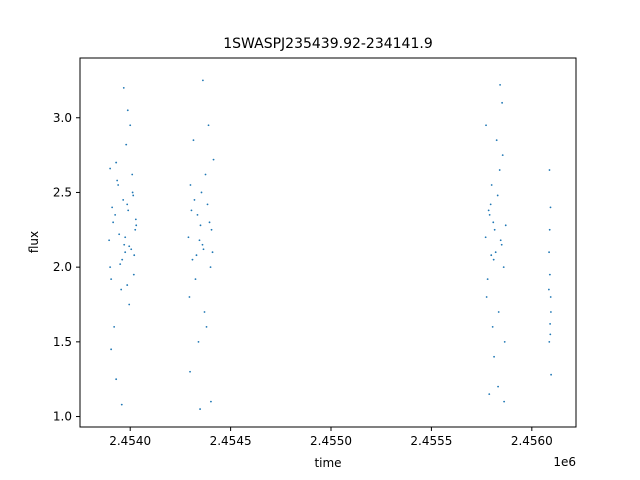  Describe the element at coordinates (327, 463) in the screenshot. I see `x-axis-label: time` at that location.